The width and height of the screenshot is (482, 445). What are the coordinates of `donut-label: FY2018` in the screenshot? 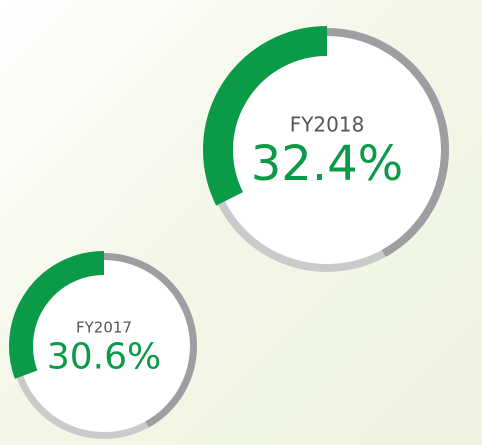 It's located at (327, 125).